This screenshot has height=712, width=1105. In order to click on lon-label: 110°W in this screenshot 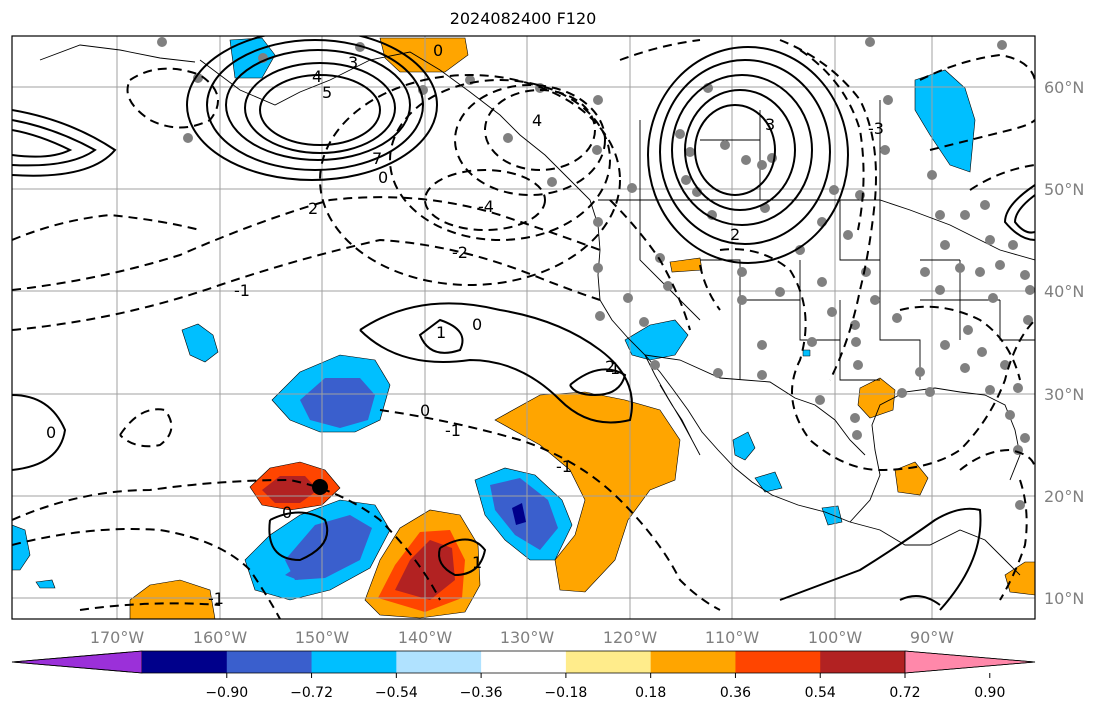, I will do `click(732, 637)`.